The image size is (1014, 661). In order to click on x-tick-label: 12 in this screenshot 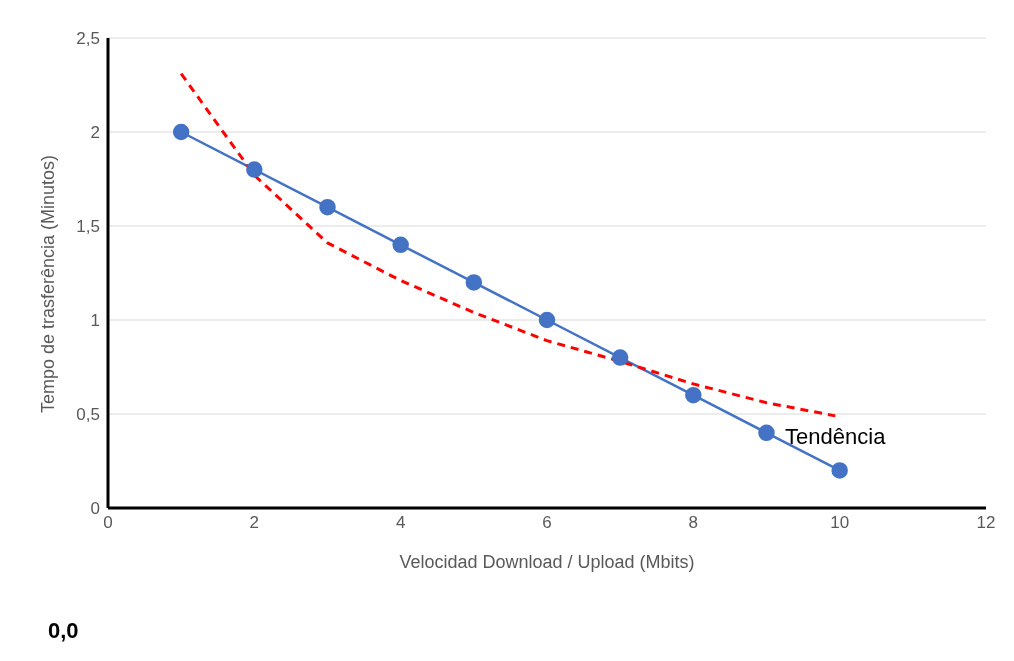, I will do `click(986, 523)`.